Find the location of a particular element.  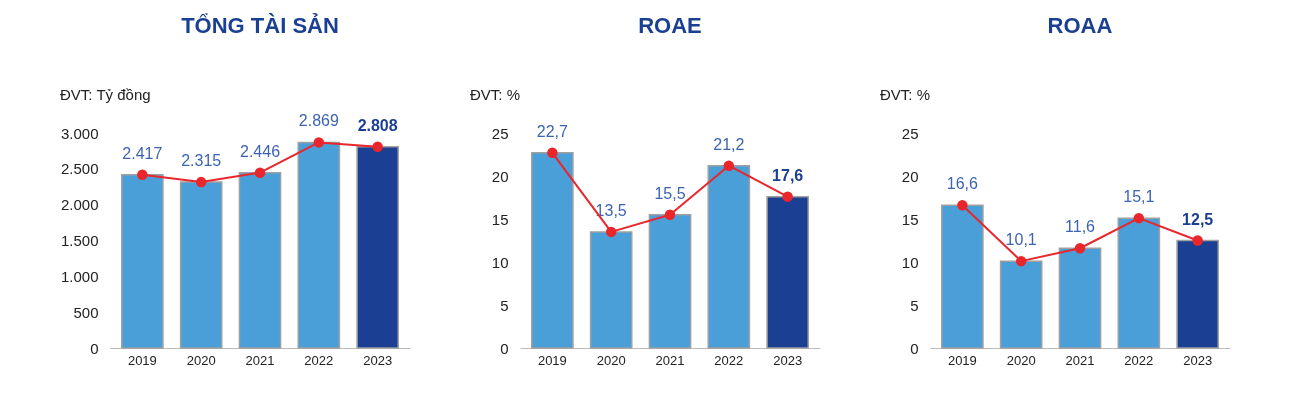

y-tick-label: 3.000 is located at coordinates (79, 133).